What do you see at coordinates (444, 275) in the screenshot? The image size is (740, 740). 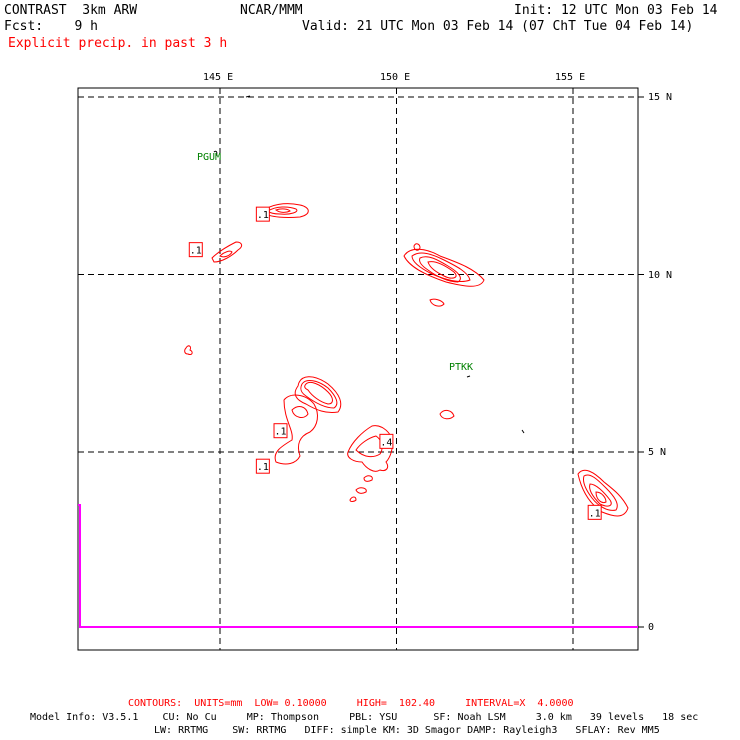 I see `precip-cell-chuuk-north` at bounding box center [444, 275].